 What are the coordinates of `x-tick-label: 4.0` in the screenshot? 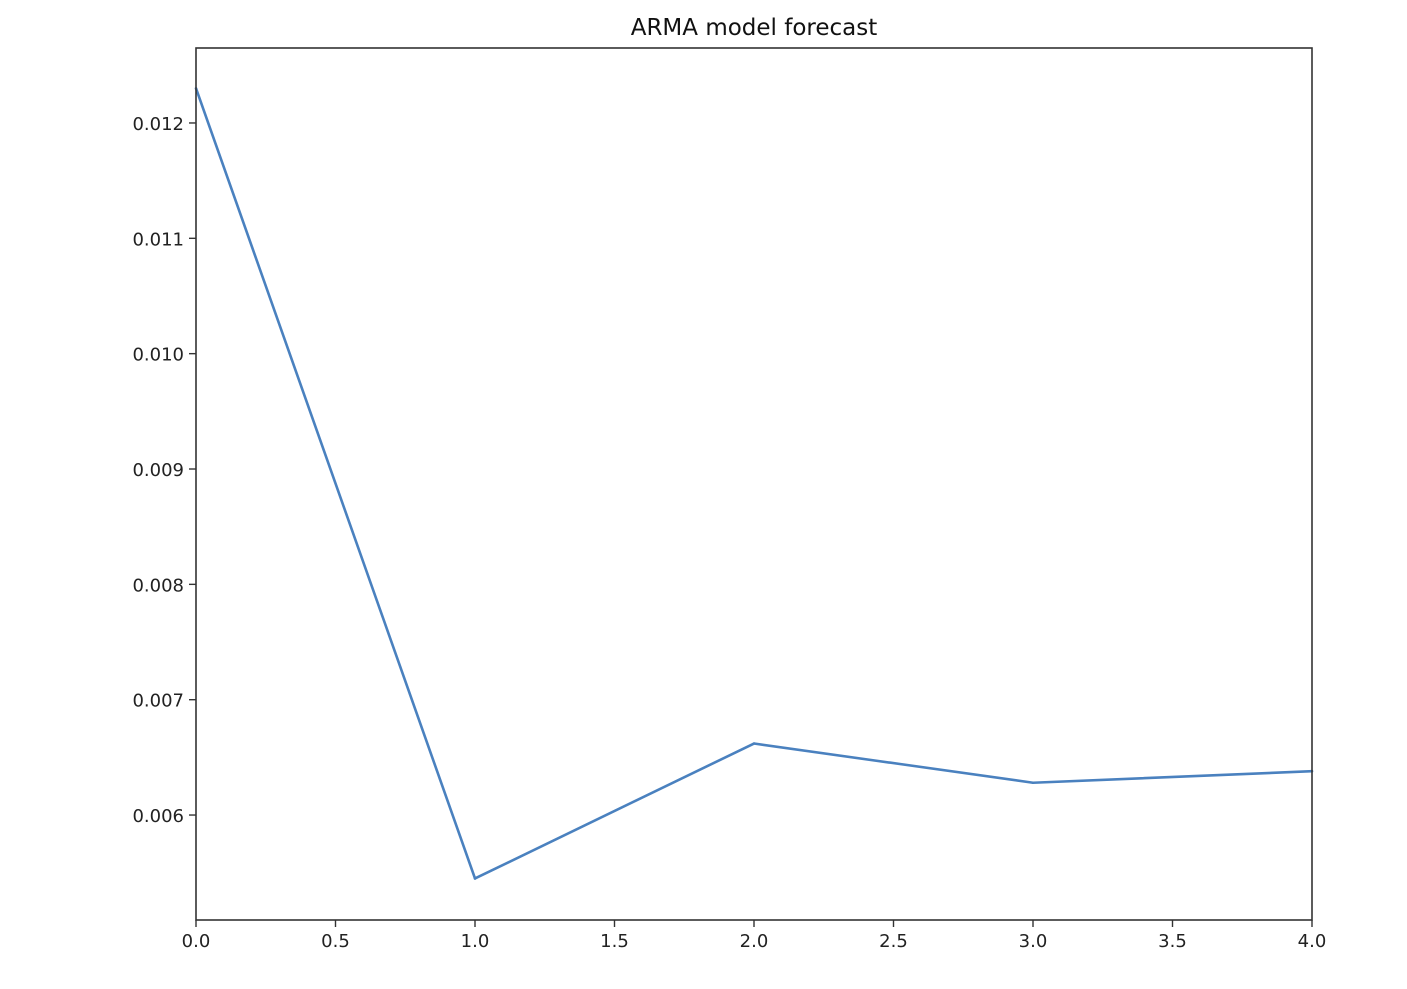 It's located at (1312, 941).